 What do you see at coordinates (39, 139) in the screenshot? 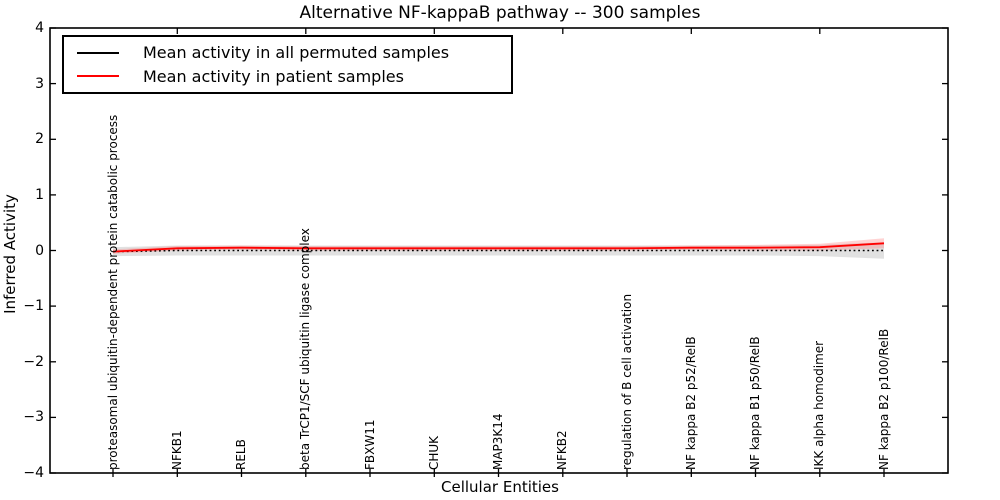
I see `y-tick-label: 2` at bounding box center [39, 139].